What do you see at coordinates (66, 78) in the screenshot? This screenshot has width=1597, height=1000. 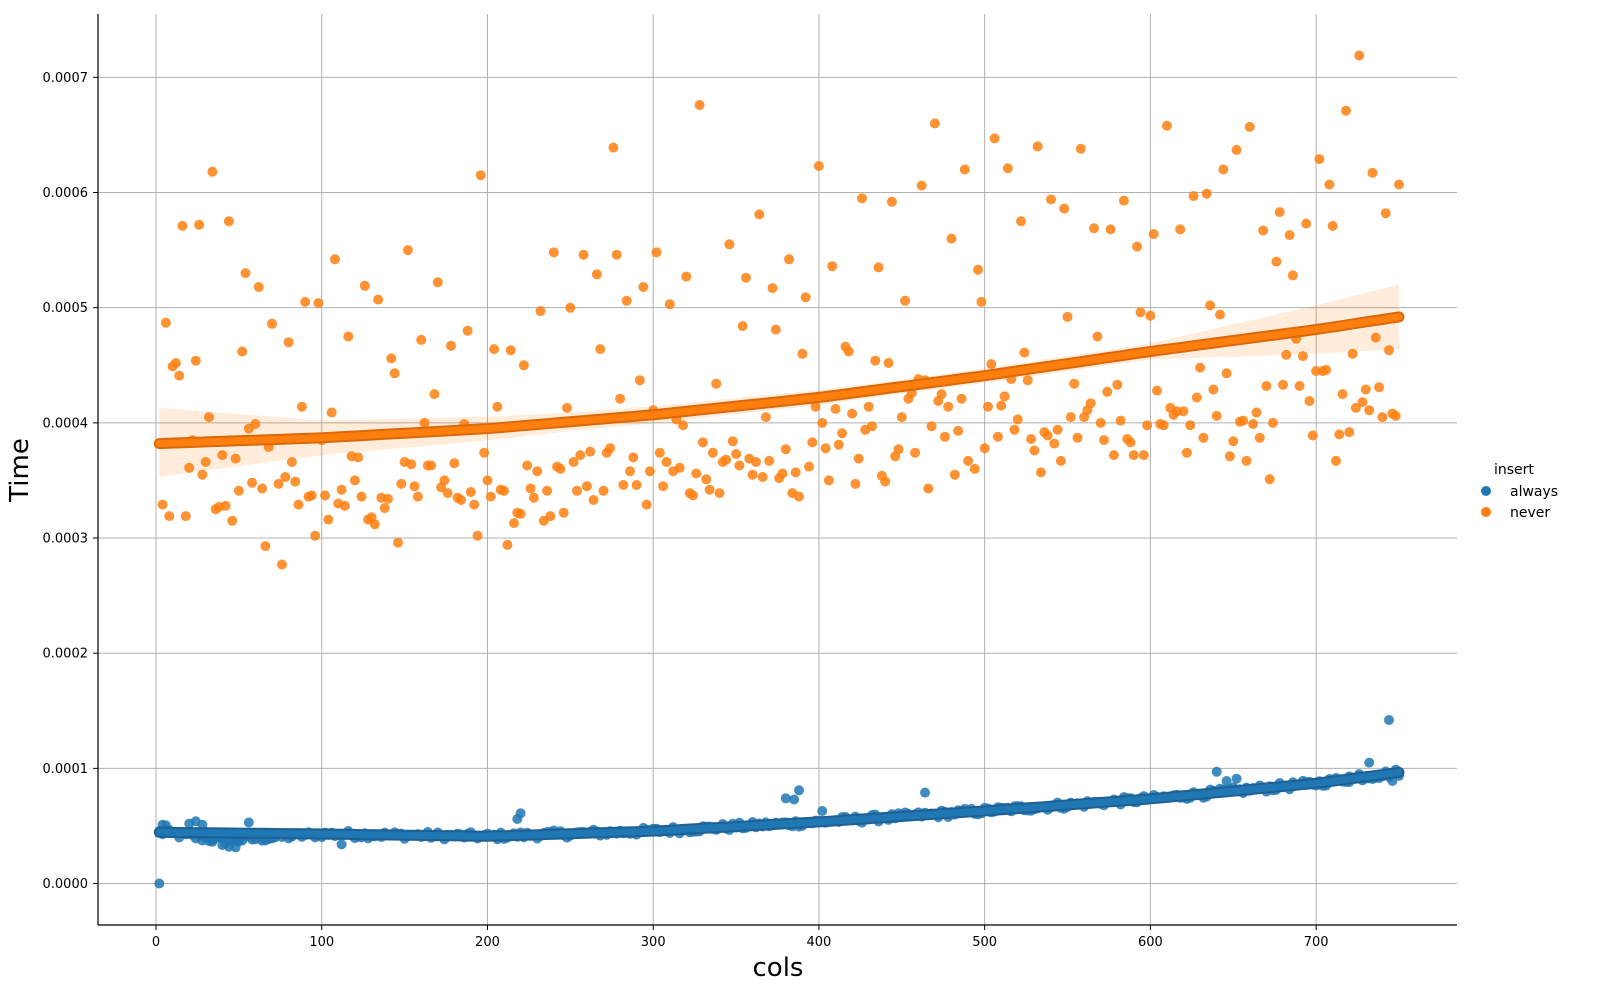 I see `y-tick-label: 0.0007` at bounding box center [66, 78].